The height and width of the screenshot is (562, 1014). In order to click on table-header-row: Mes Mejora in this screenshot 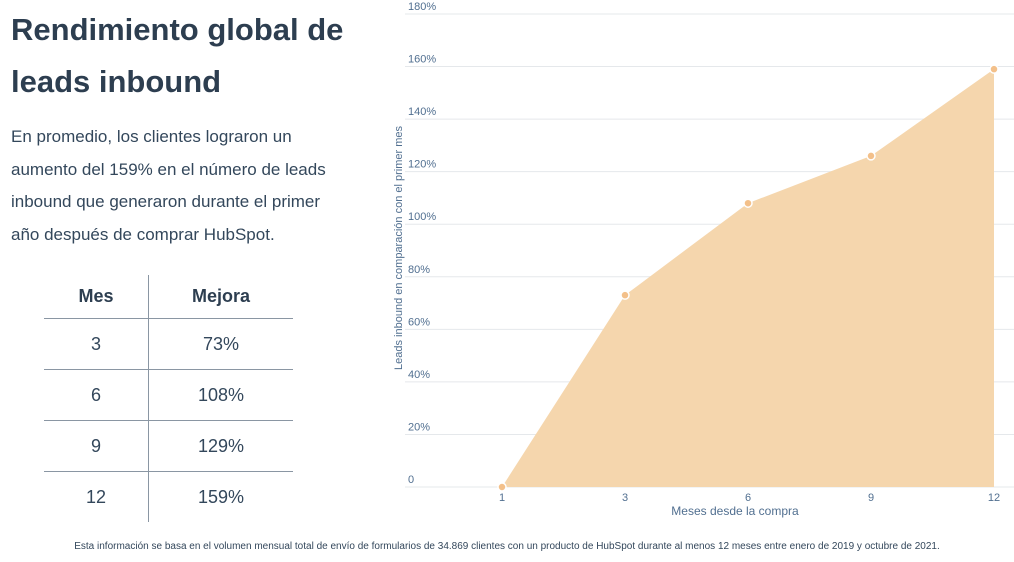, I will do `click(168, 297)`.